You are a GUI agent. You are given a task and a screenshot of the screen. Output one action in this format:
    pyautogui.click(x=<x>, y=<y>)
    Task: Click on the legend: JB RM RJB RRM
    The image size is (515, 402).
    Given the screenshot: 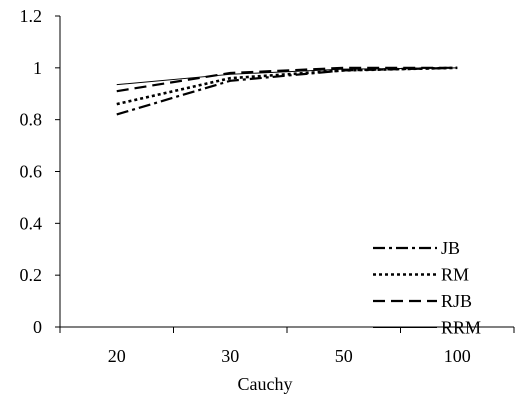 What is the action you would take?
    pyautogui.click(x=427, y=288)
    